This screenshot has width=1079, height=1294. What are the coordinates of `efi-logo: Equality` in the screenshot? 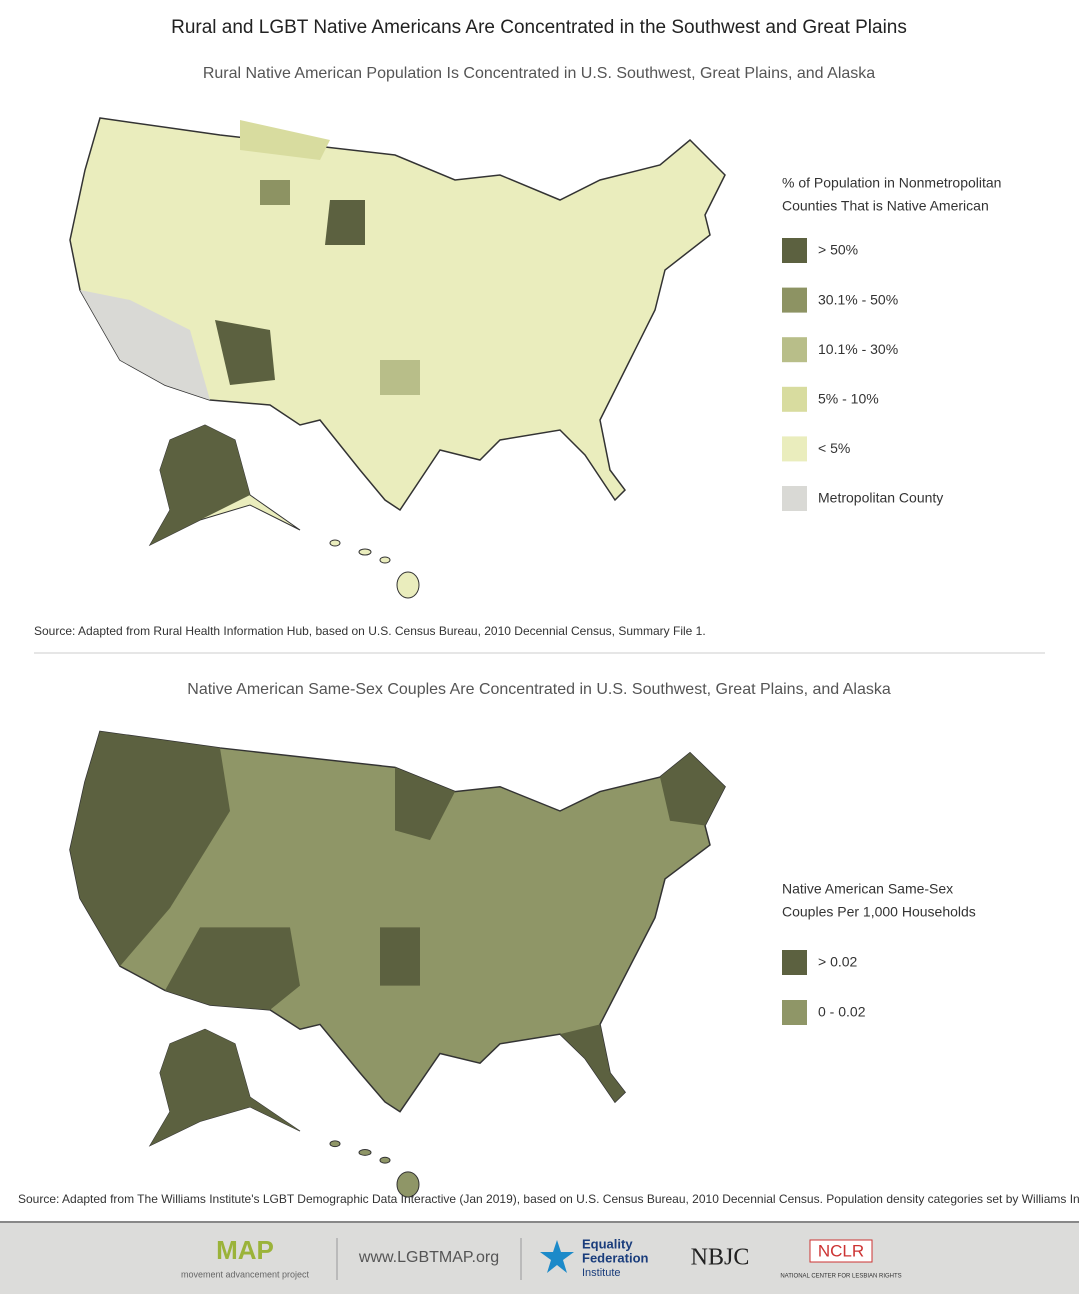 It's located at (607, 1243).